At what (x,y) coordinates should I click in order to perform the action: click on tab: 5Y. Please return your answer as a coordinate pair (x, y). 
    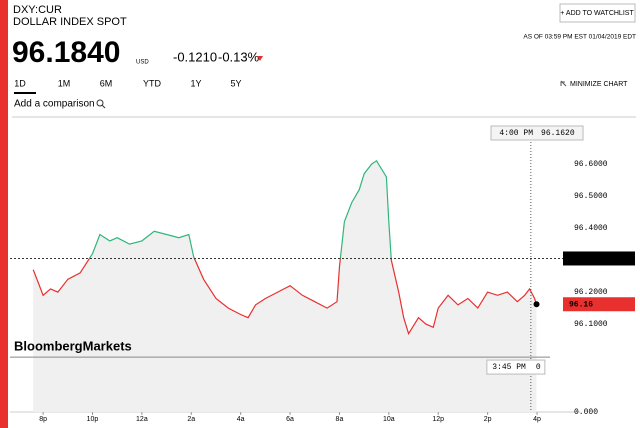
    Looking at the image, I should click on (235, 83).